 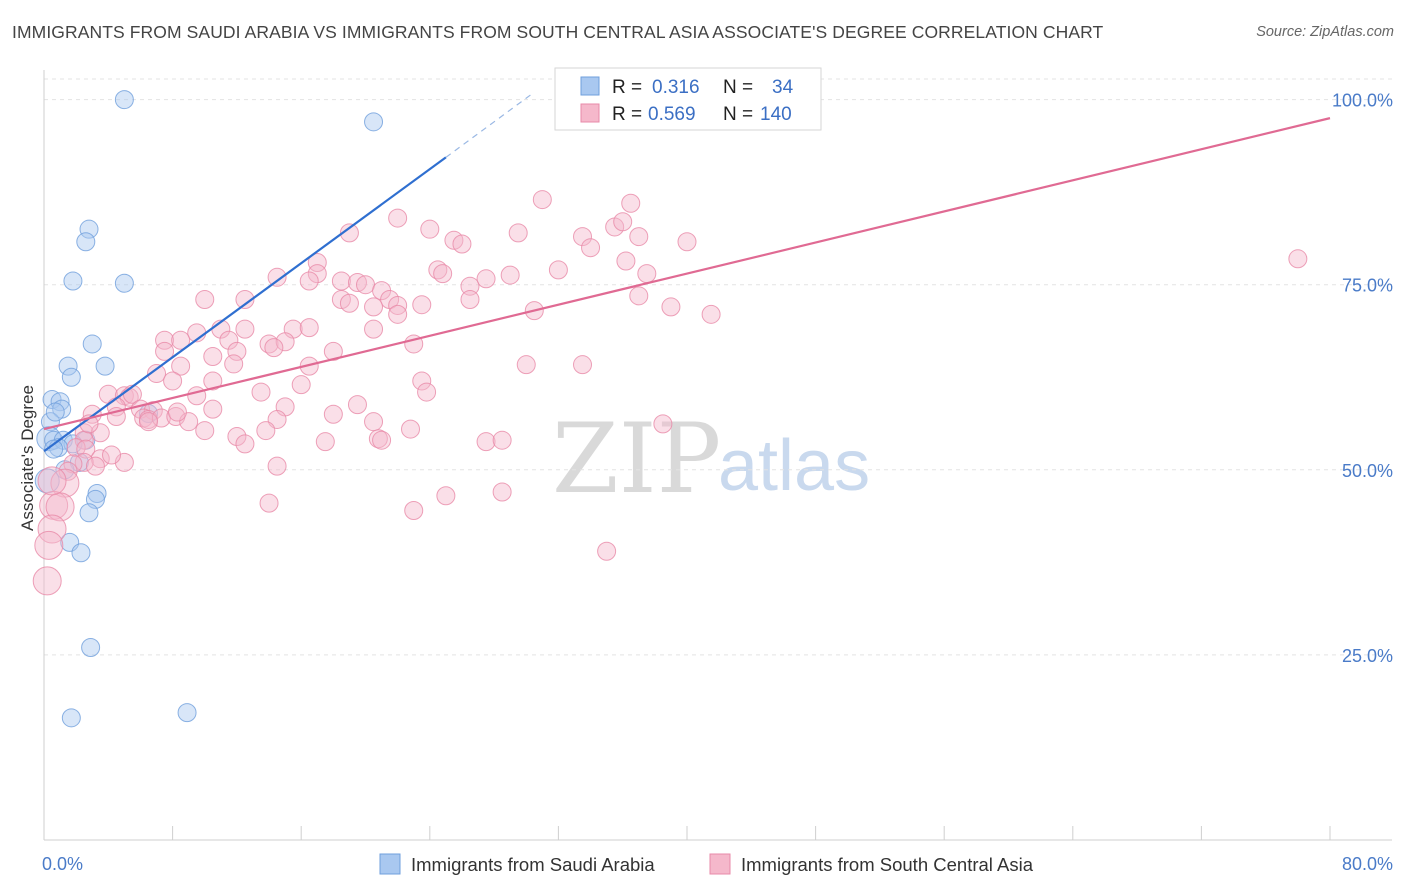 I want to click on legend-swatch-blue, so click(x=590, y=86).